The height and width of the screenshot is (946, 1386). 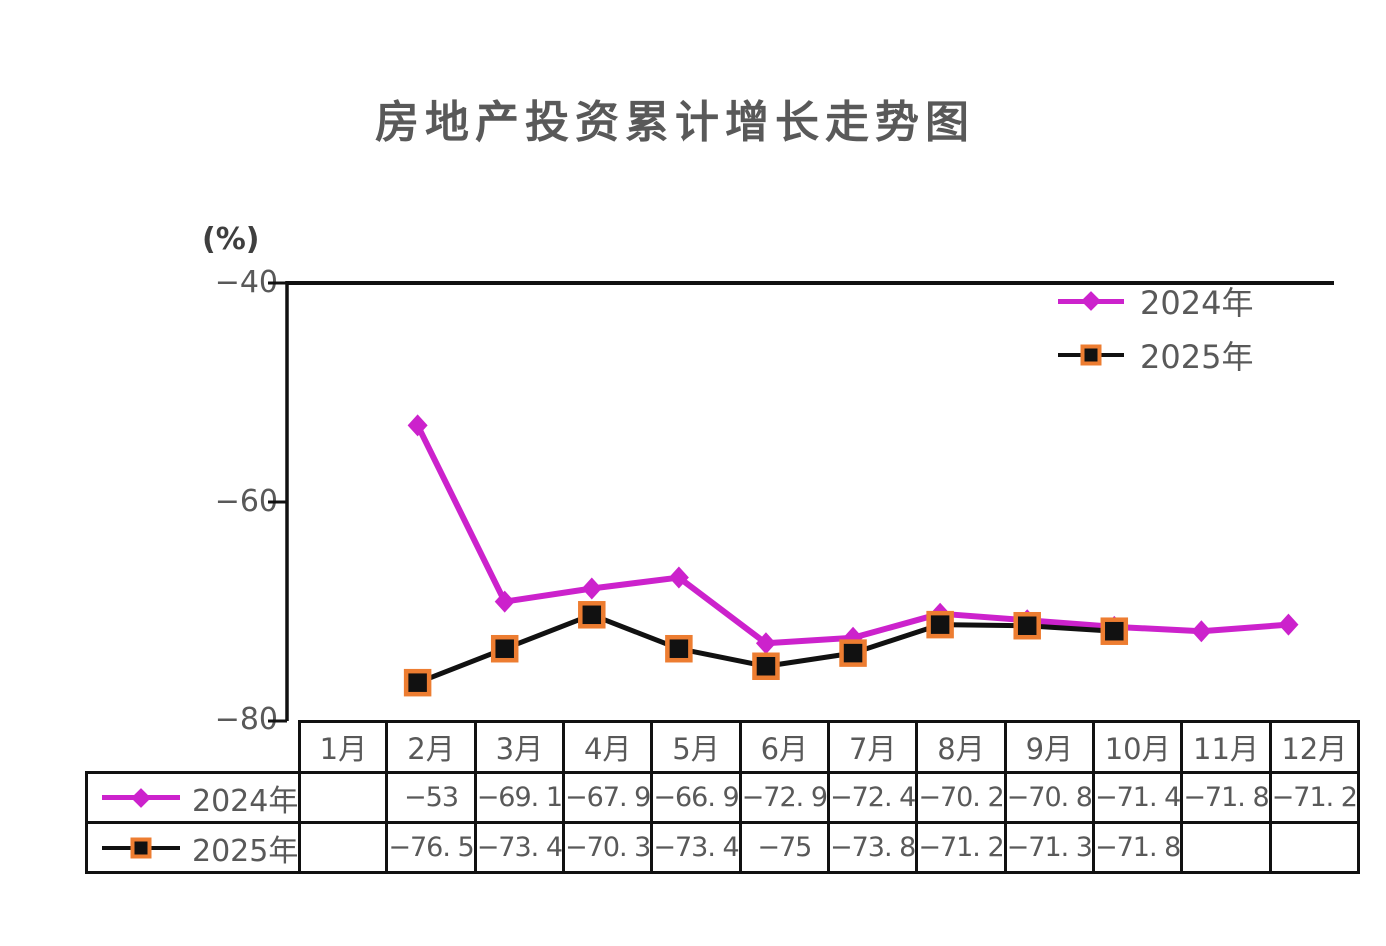 I want to click on value-cell-2025年-1月, so click(x=343, y=847).